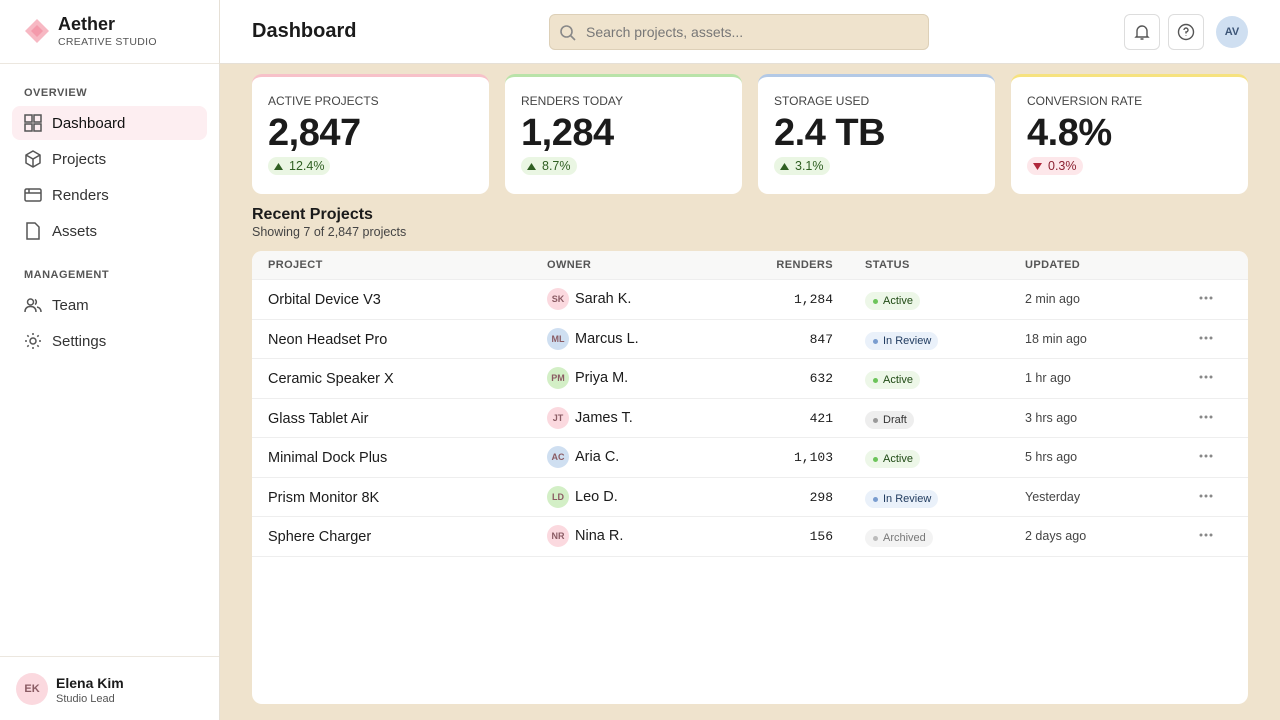 This screenshot has height=720, width=1280. What do you see at coordinates (318, 418) in the screenshot?
I see `project-name: Glass Tablet Air` at bounding box center [318, 418].